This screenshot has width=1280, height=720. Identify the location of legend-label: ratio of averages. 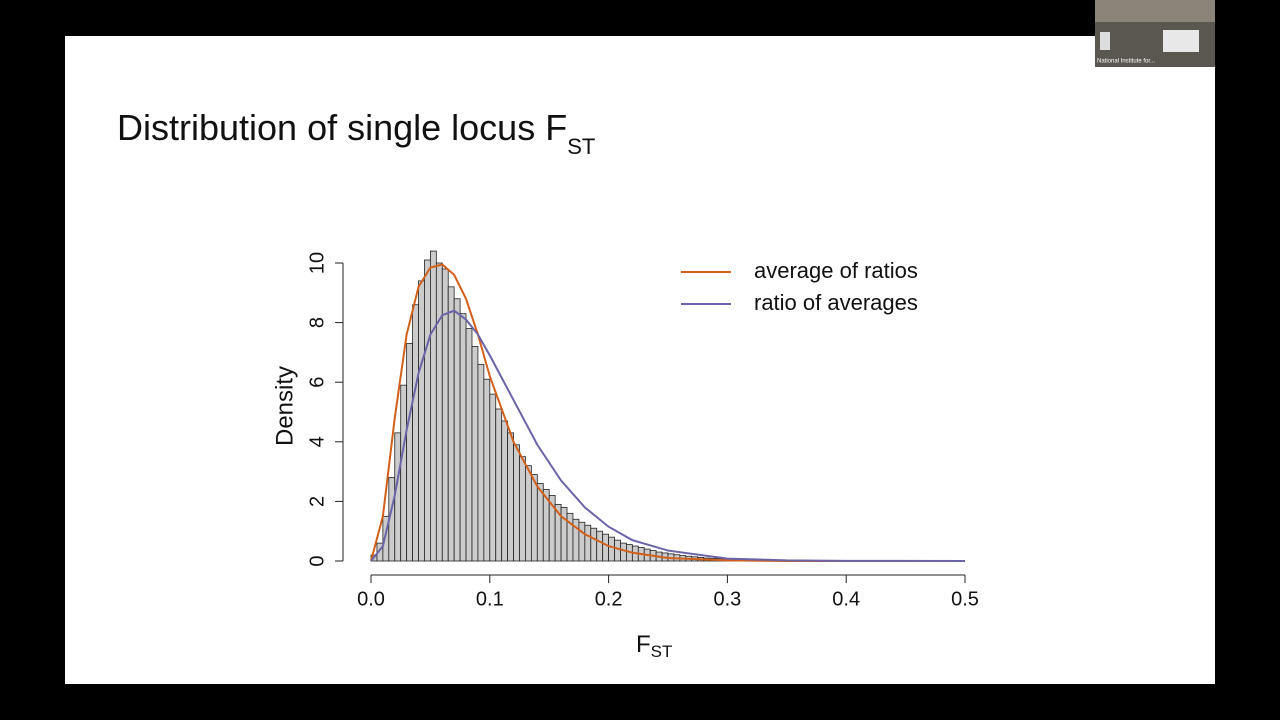
(836, 302).